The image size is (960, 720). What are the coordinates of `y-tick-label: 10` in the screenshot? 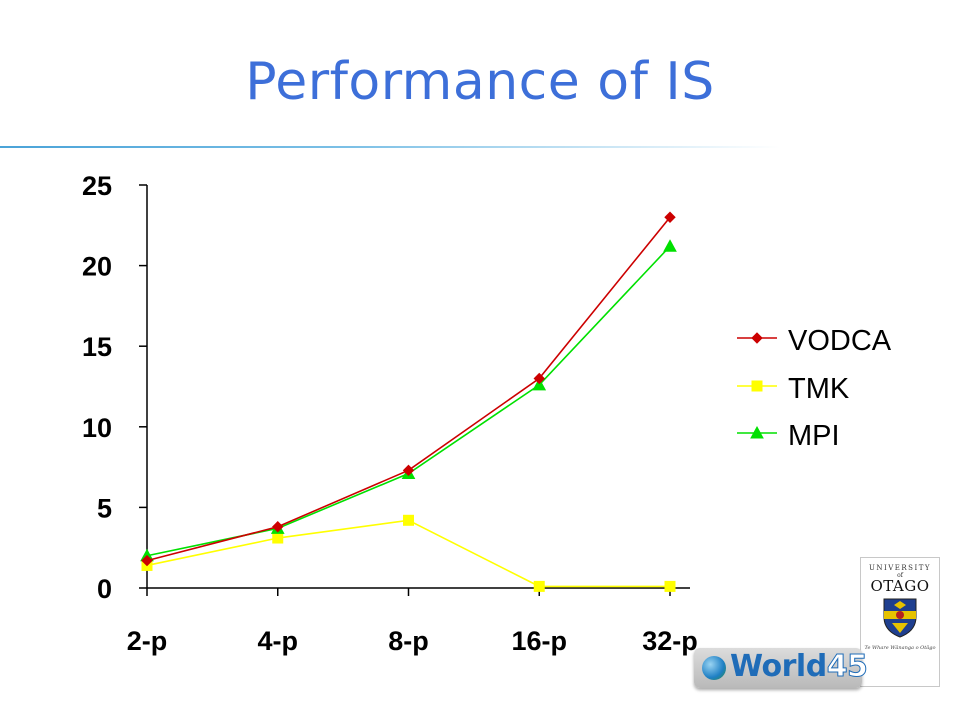 It's located at (97, 428).